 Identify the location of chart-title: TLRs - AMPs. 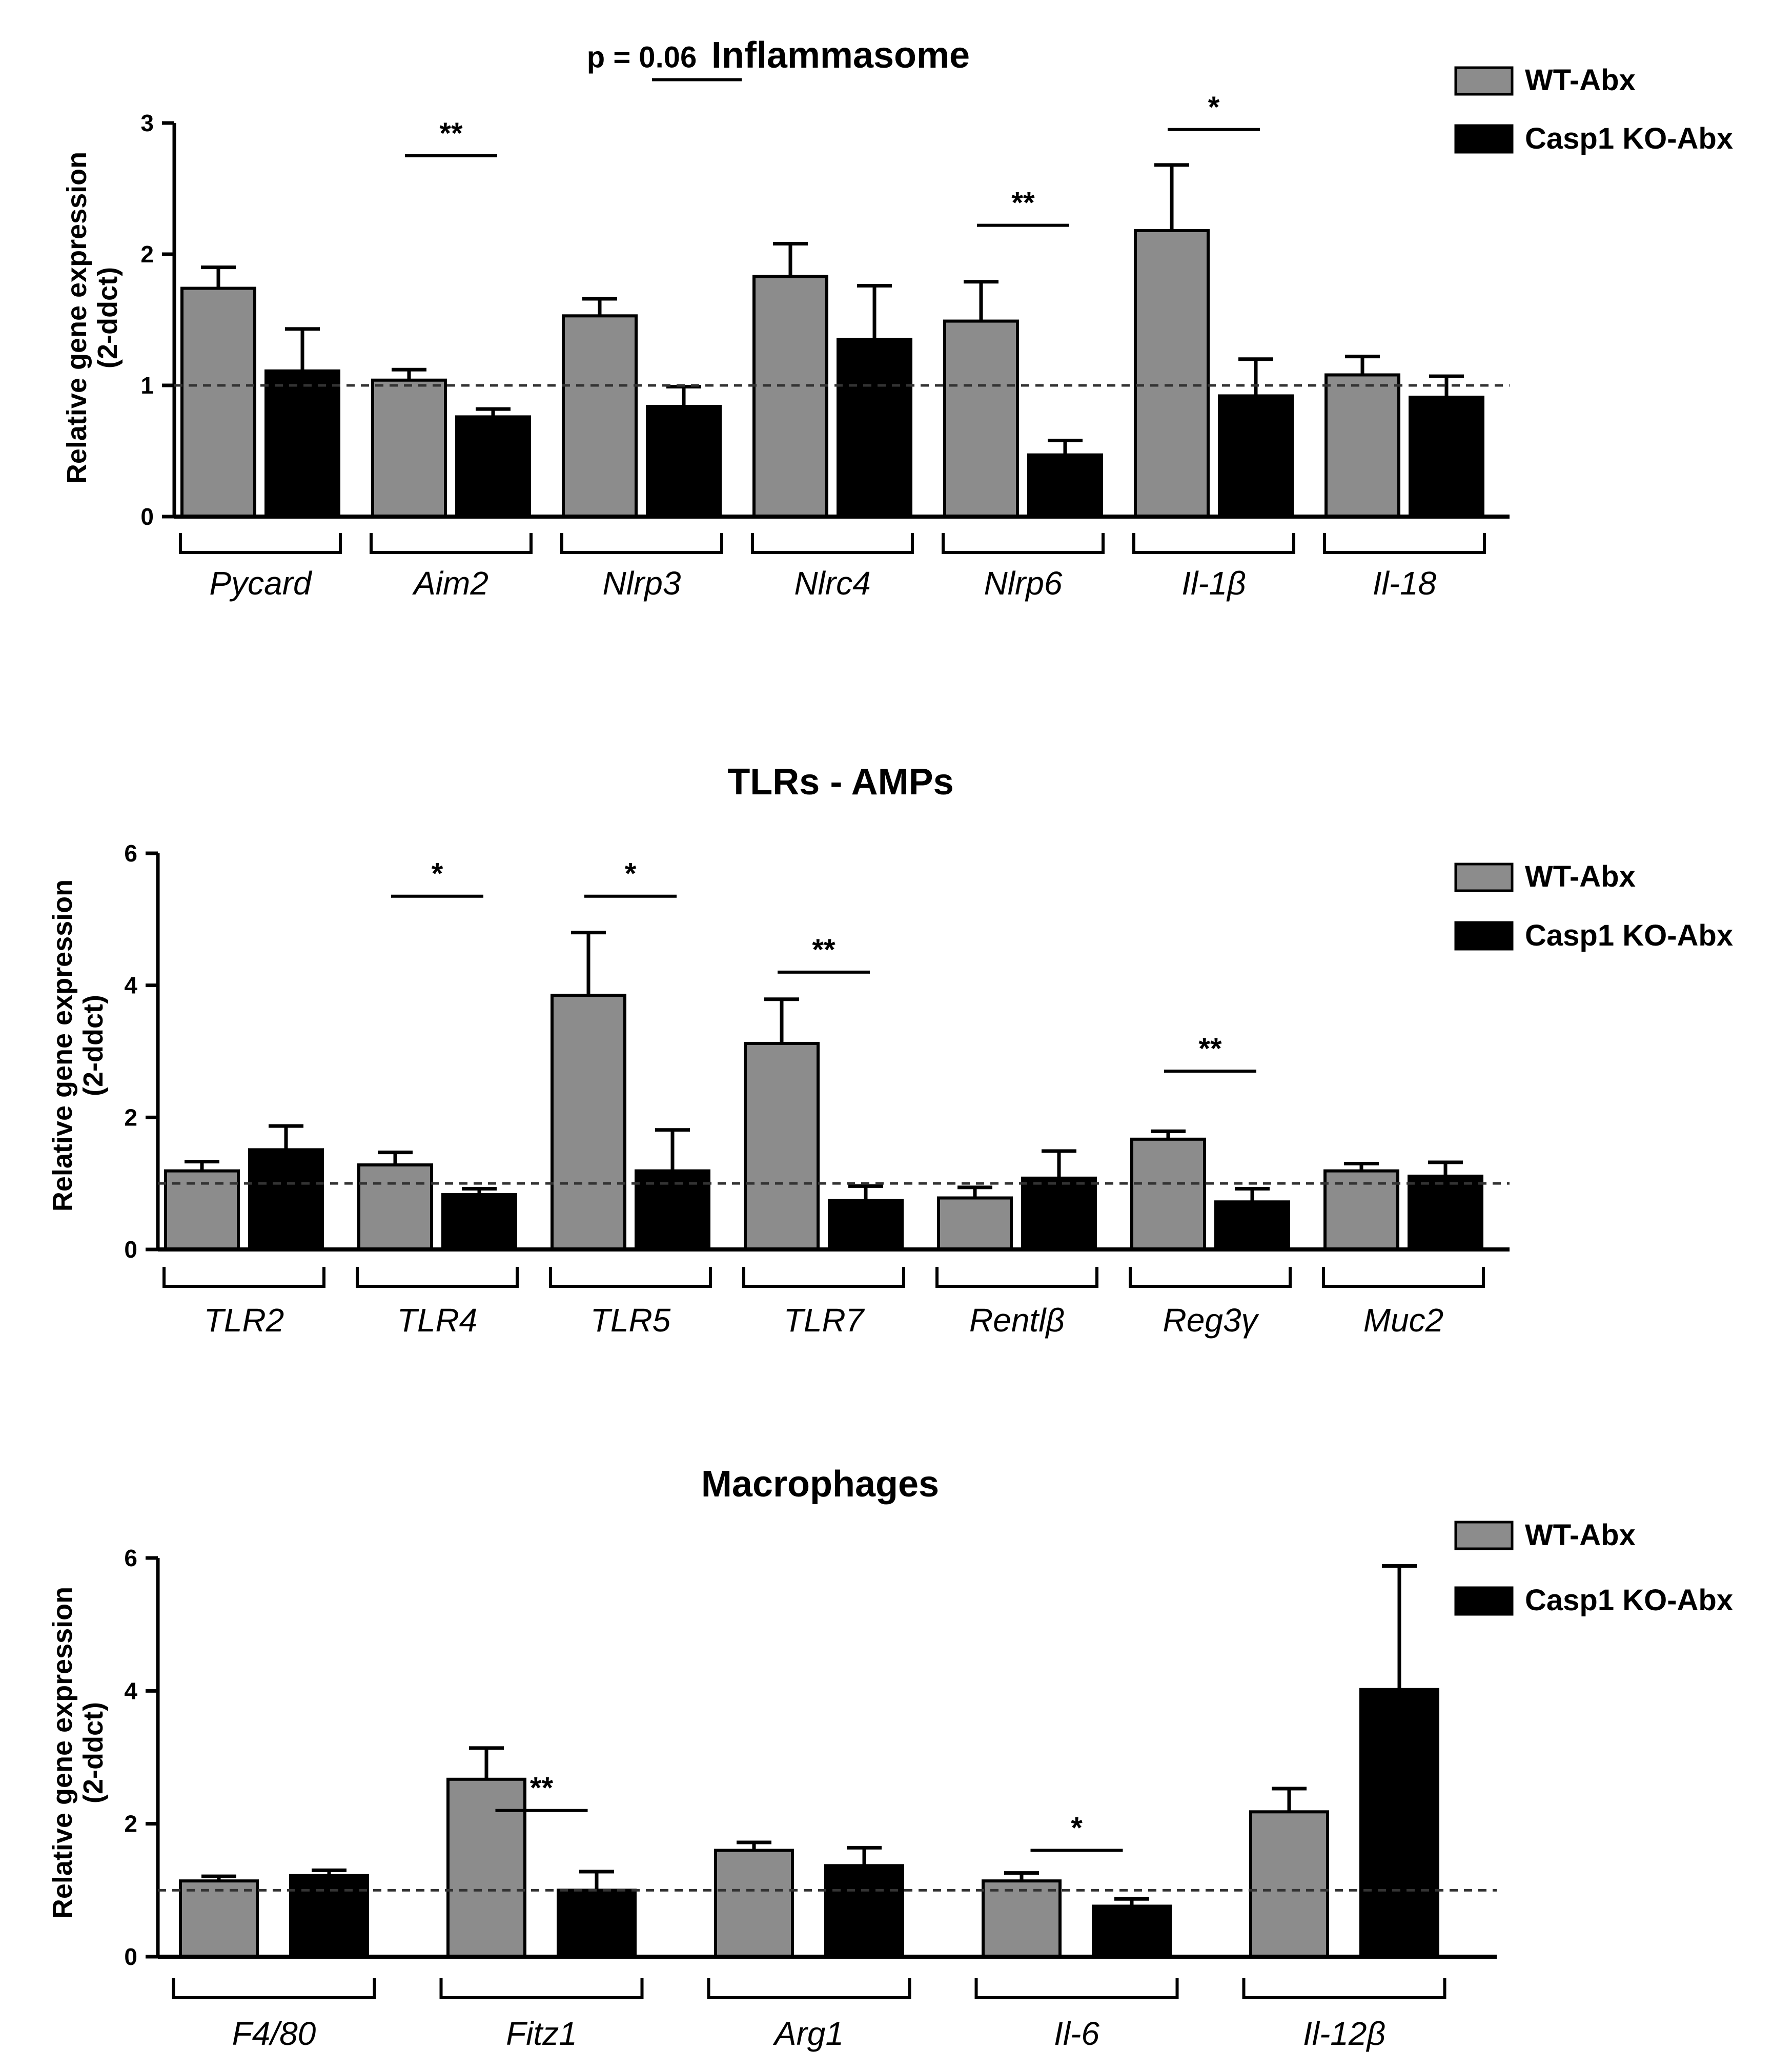
(840, 782).